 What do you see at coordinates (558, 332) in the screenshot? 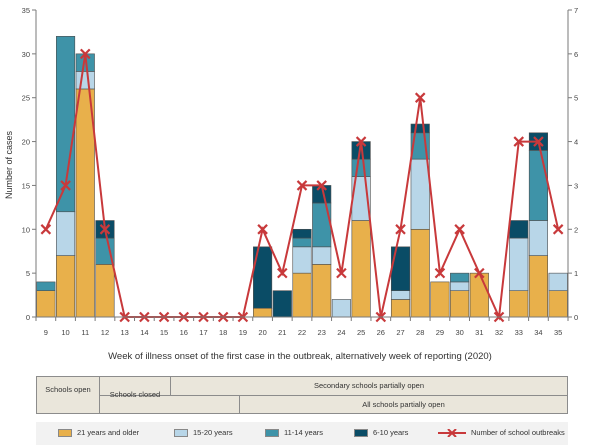
I see `x-tick-label: 35` at bounding box center [558, 332].